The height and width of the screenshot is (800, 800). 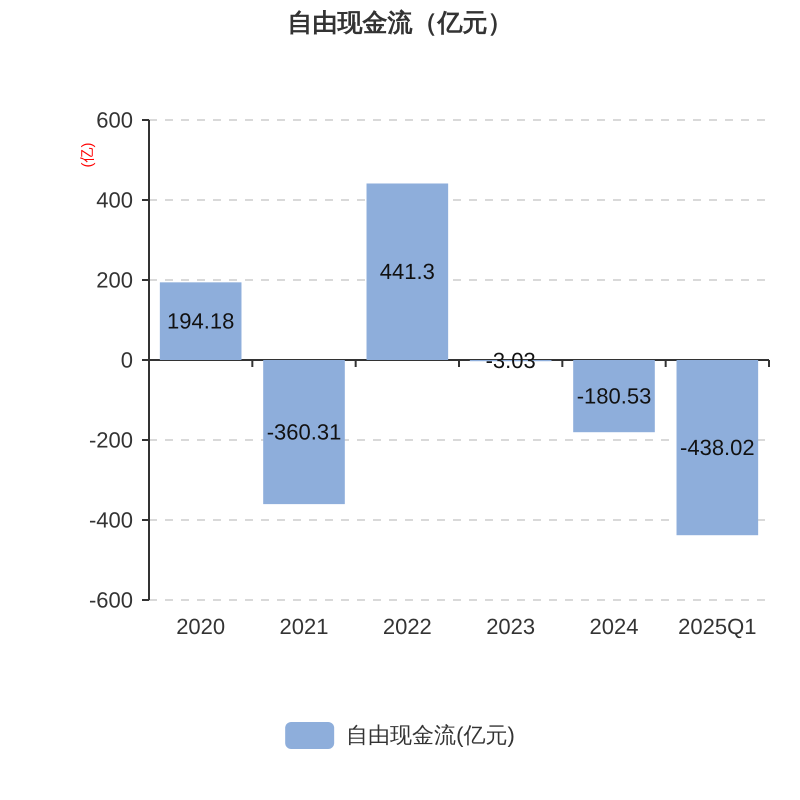 I want to click on data-label: -360.31, so click(x=304, y=432).